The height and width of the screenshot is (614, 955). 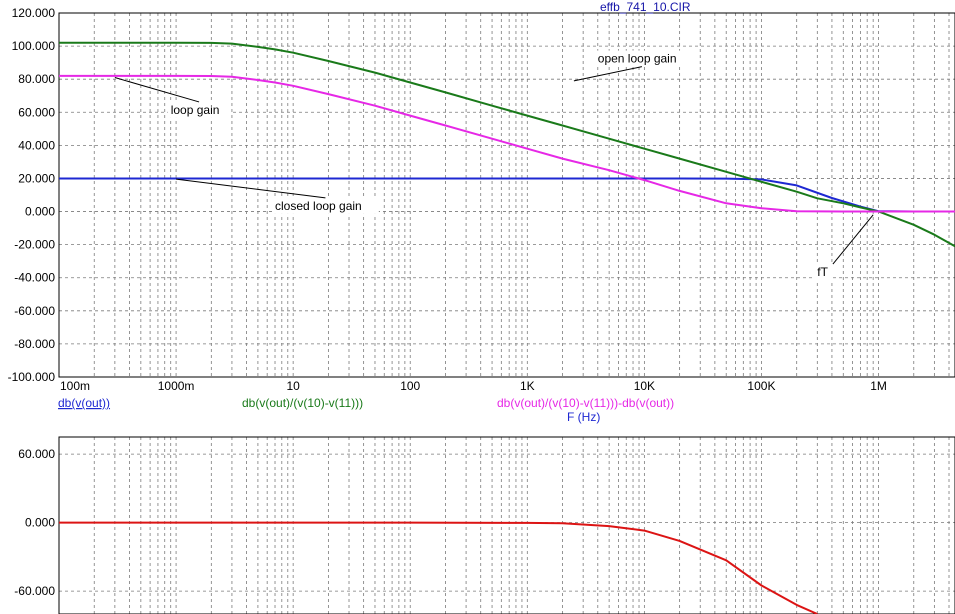 What do you see at coordinates (761, 386) in the screenshot?
I see `x-tick-label: 100K` at bounding box center [761, 386].